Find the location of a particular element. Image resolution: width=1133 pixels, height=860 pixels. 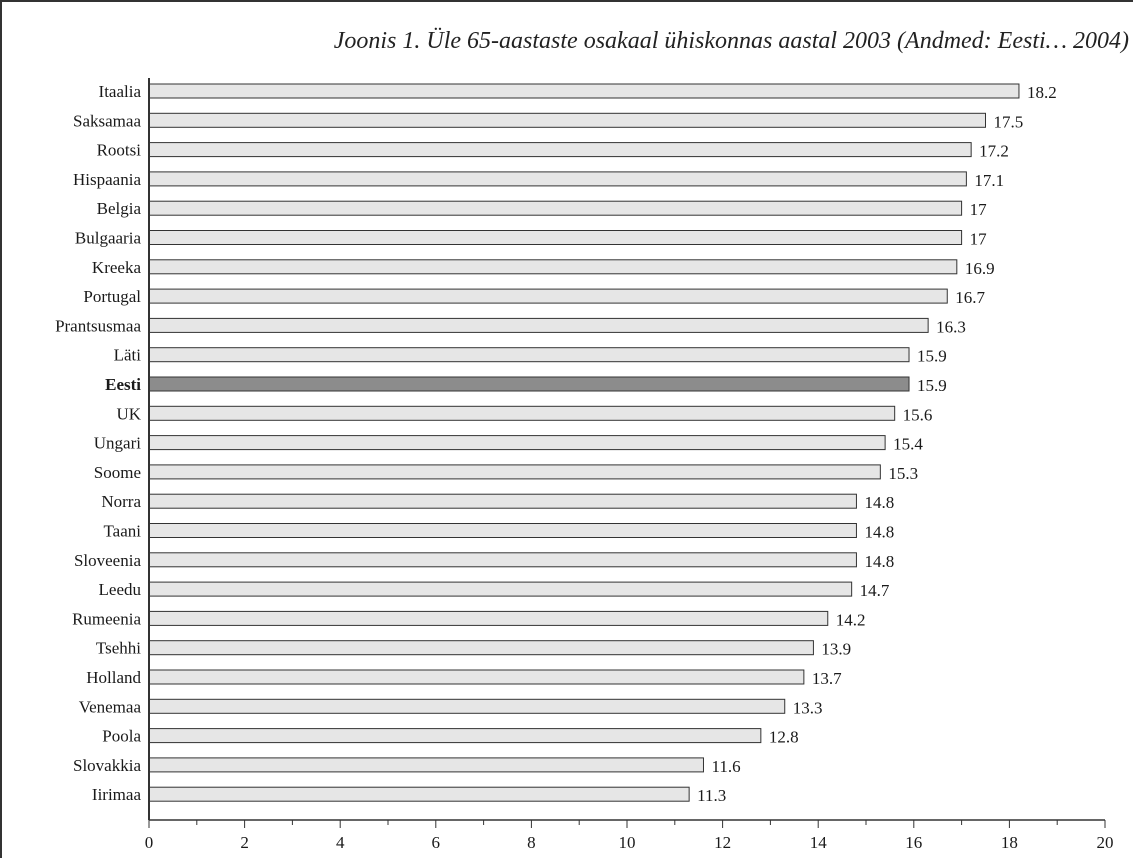

data-label: 16.3 is located at coordinates (951, 326).